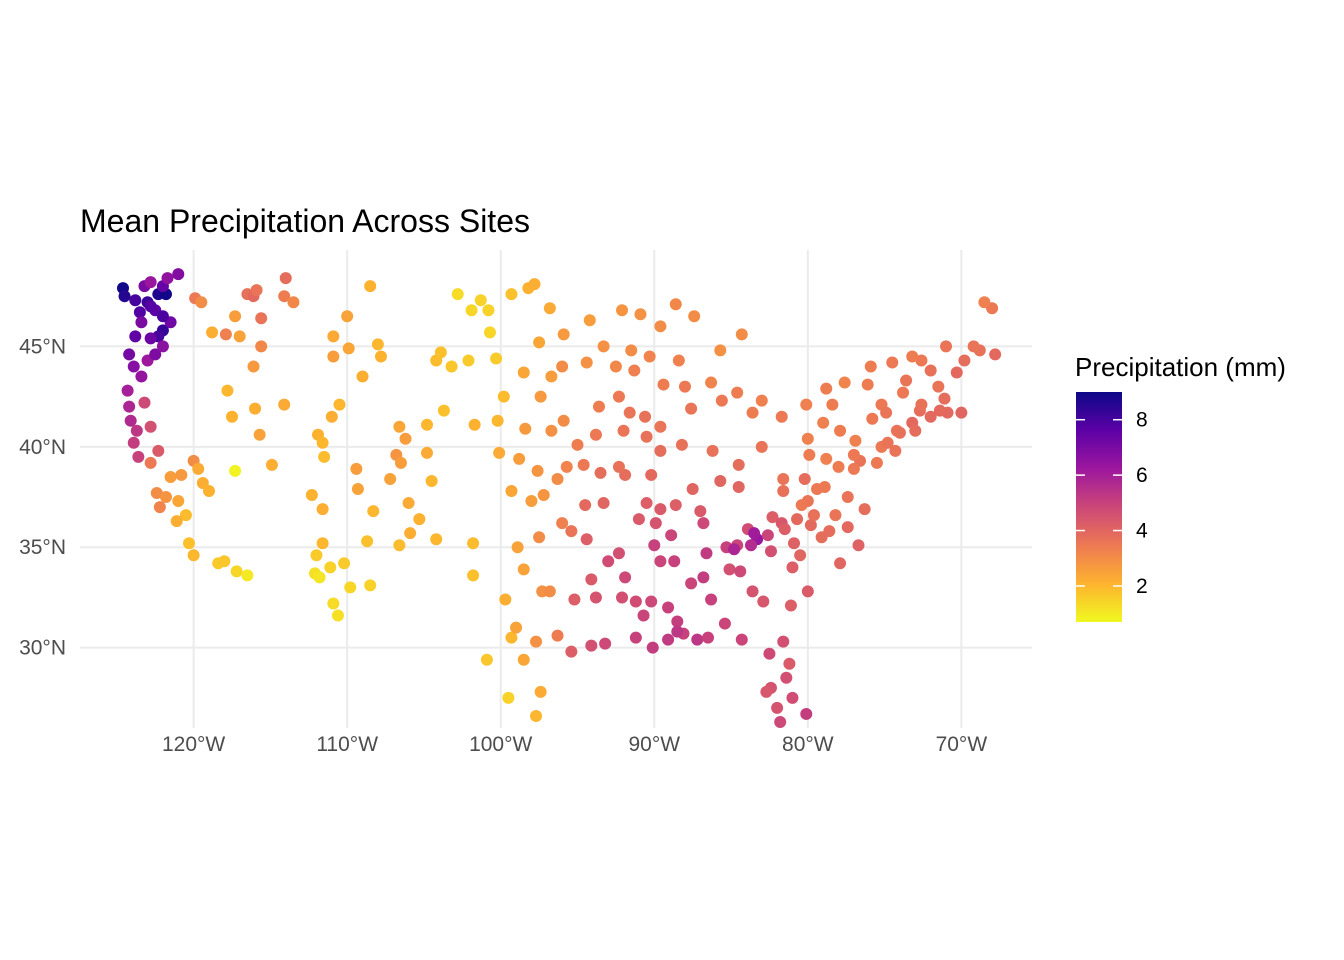  Describe the element at coordinates (808, 744) in the screenshot. I see `x-tick-label: 80°W` at that location.